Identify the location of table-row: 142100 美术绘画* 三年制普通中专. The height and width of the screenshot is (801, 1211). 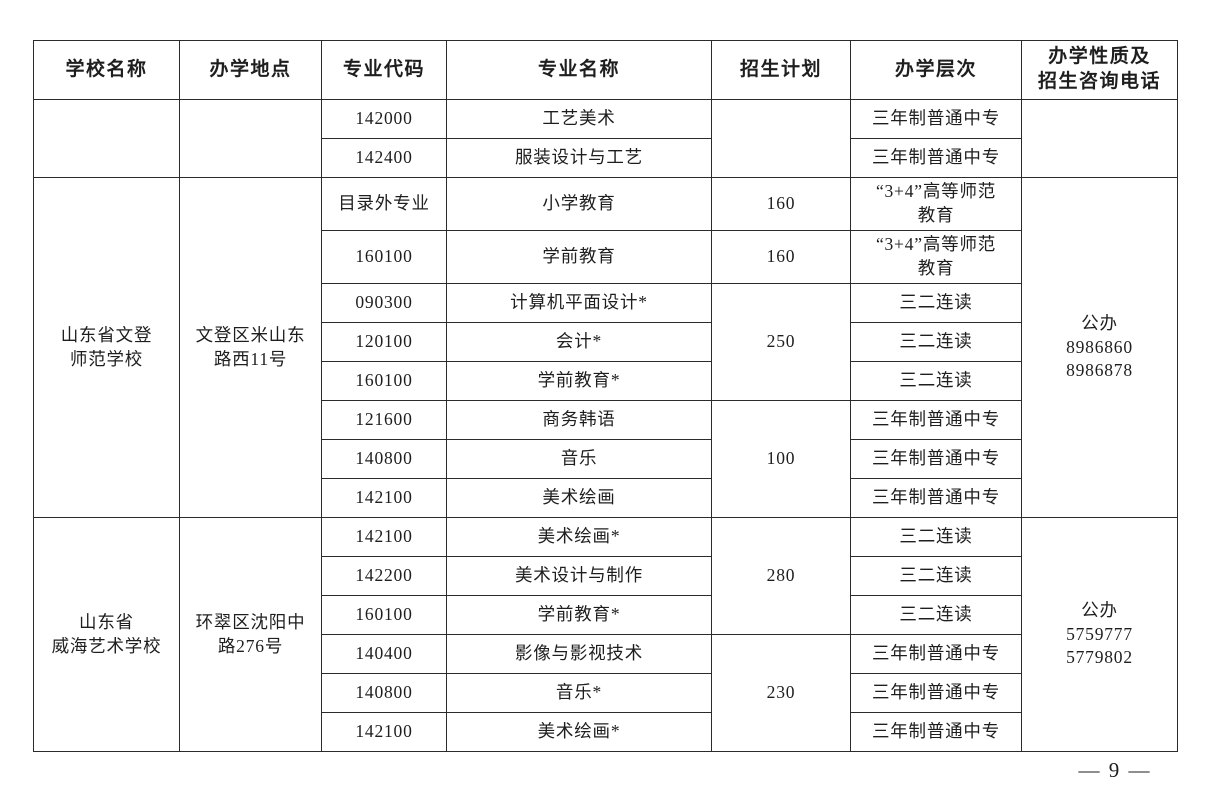
(606, 732).